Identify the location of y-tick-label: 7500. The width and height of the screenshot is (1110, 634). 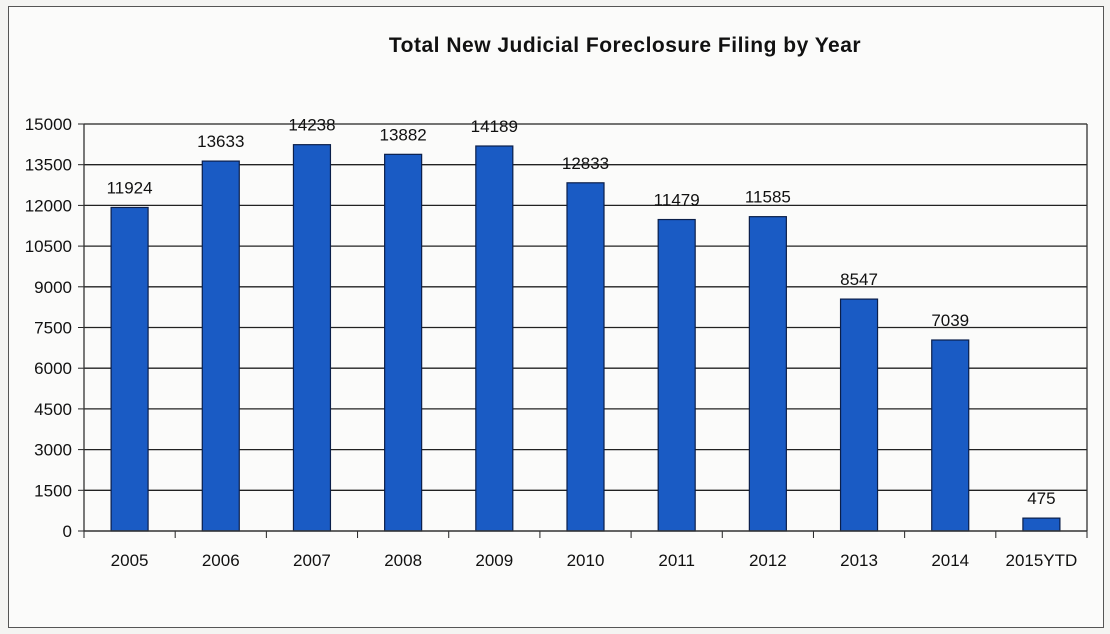
(53, 328).